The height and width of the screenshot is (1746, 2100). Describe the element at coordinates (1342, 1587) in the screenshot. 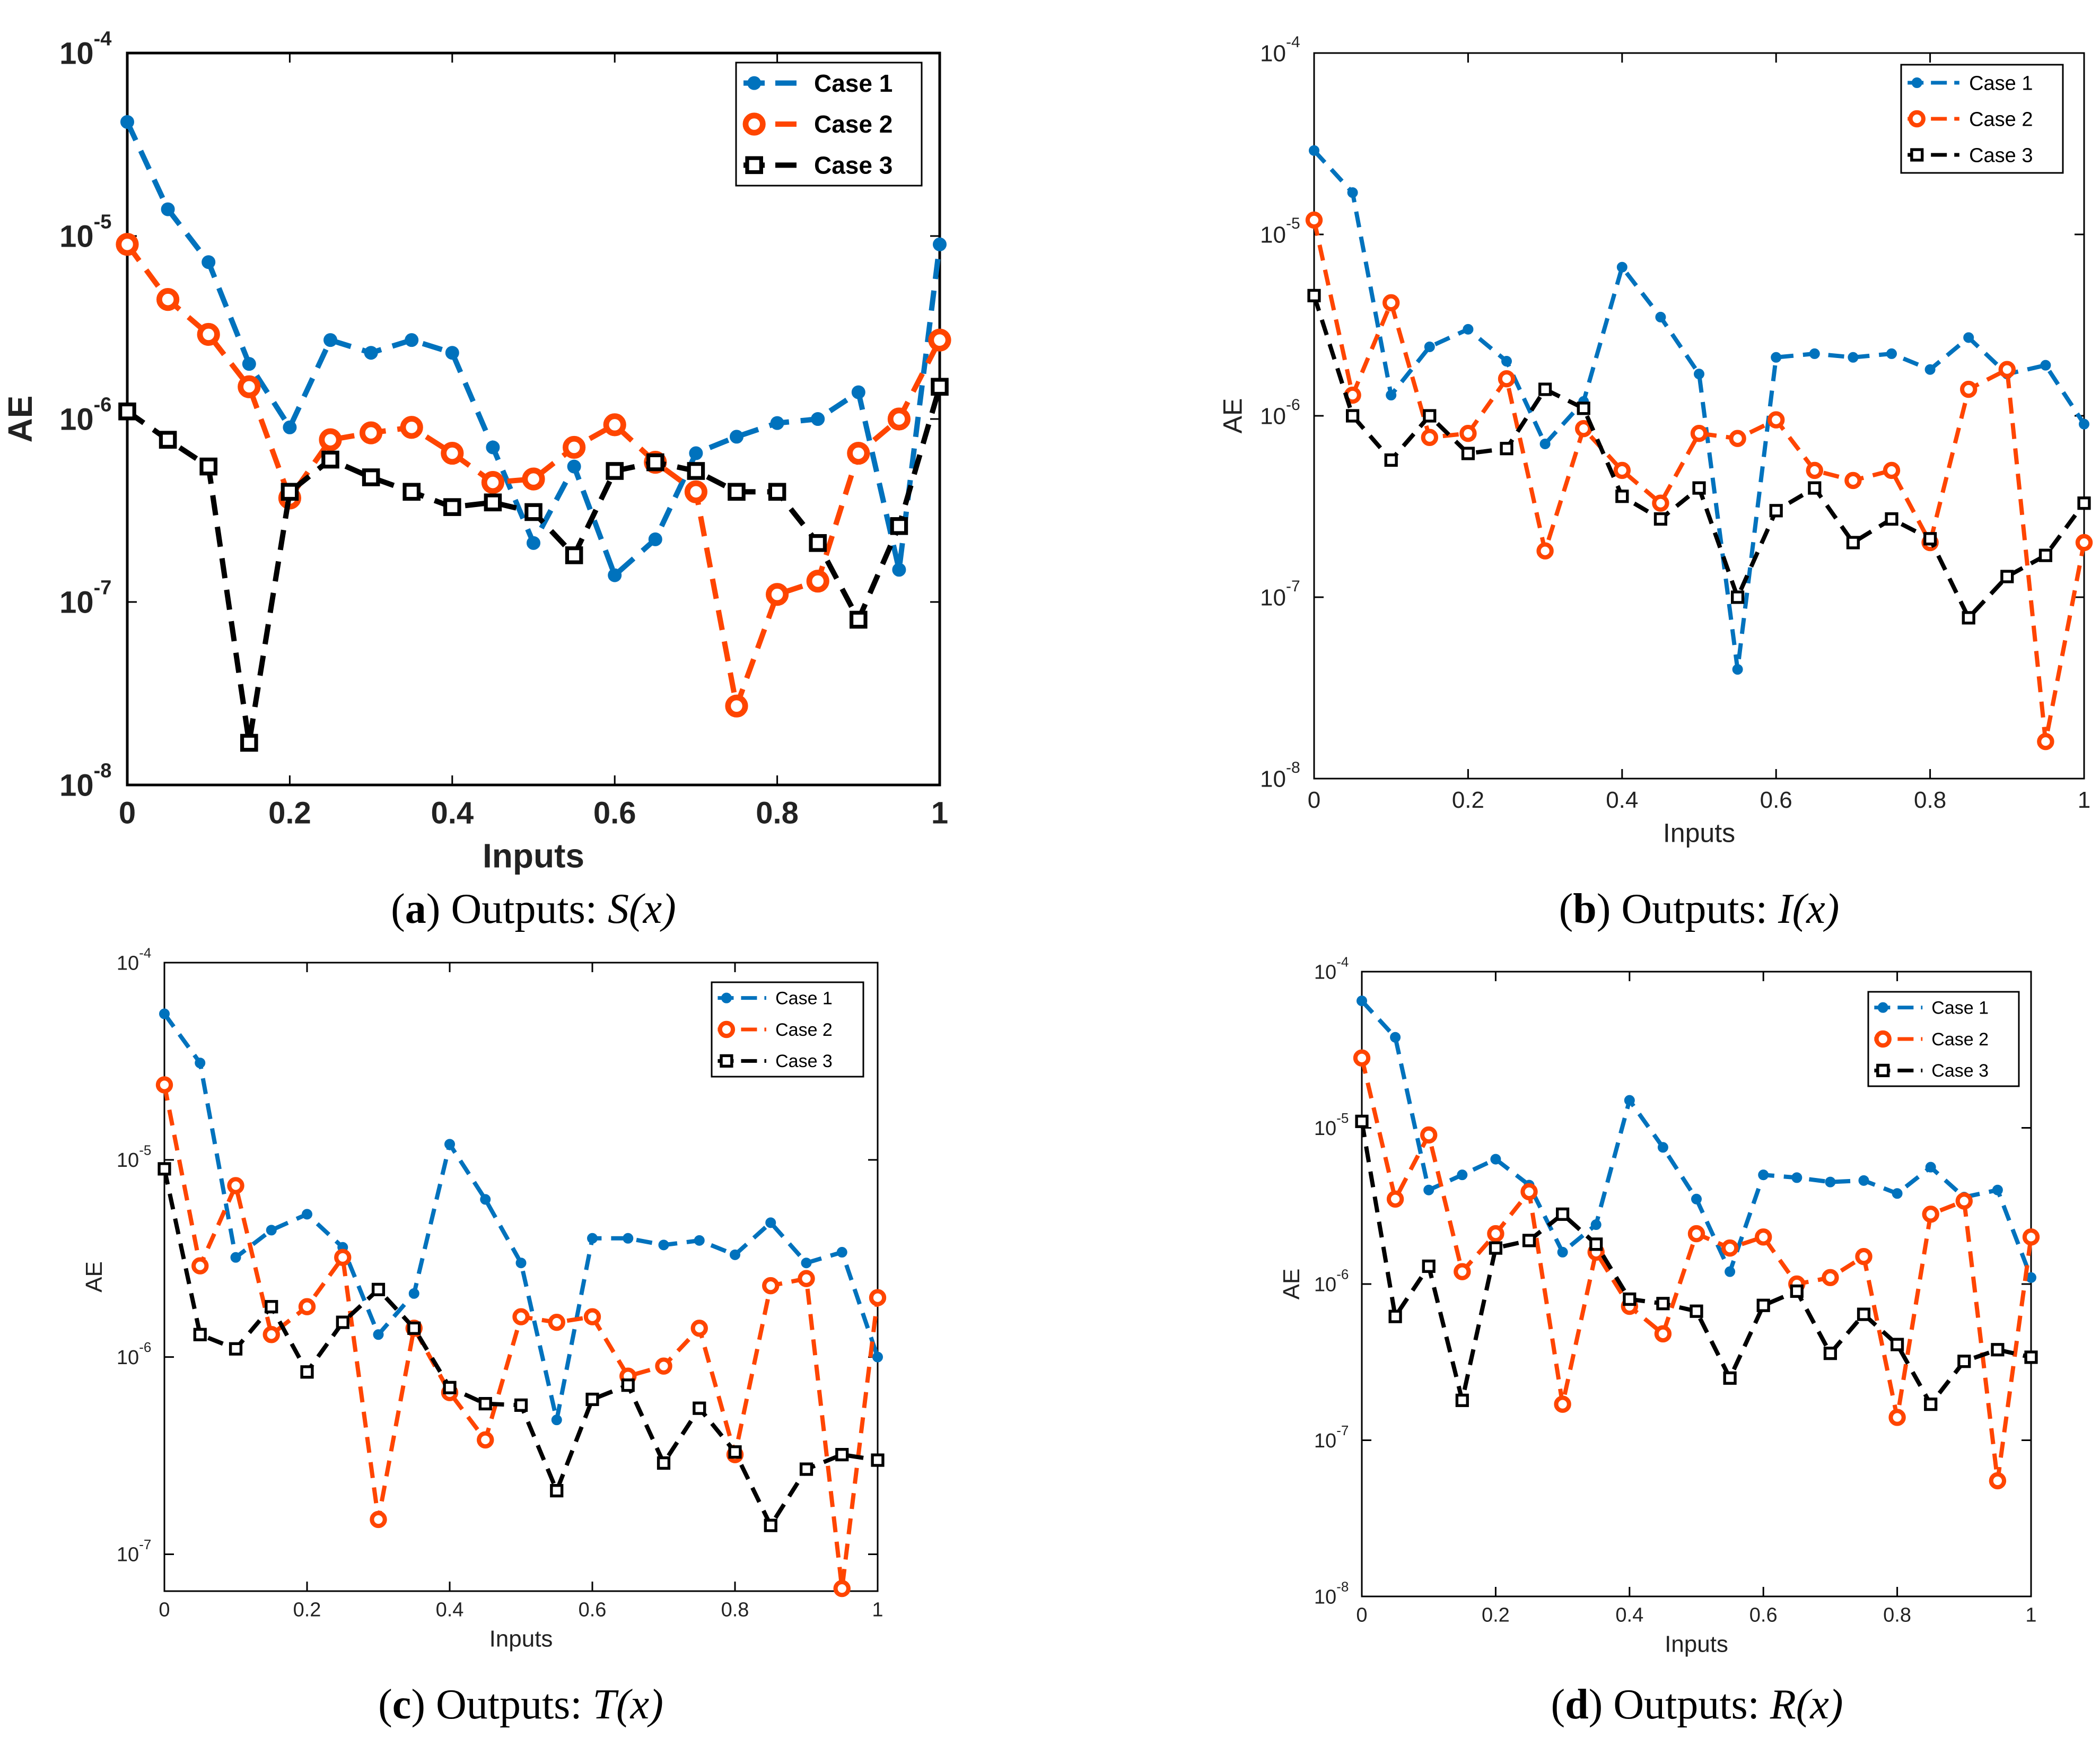

I see `y-tick-exponent: -8` at that location.